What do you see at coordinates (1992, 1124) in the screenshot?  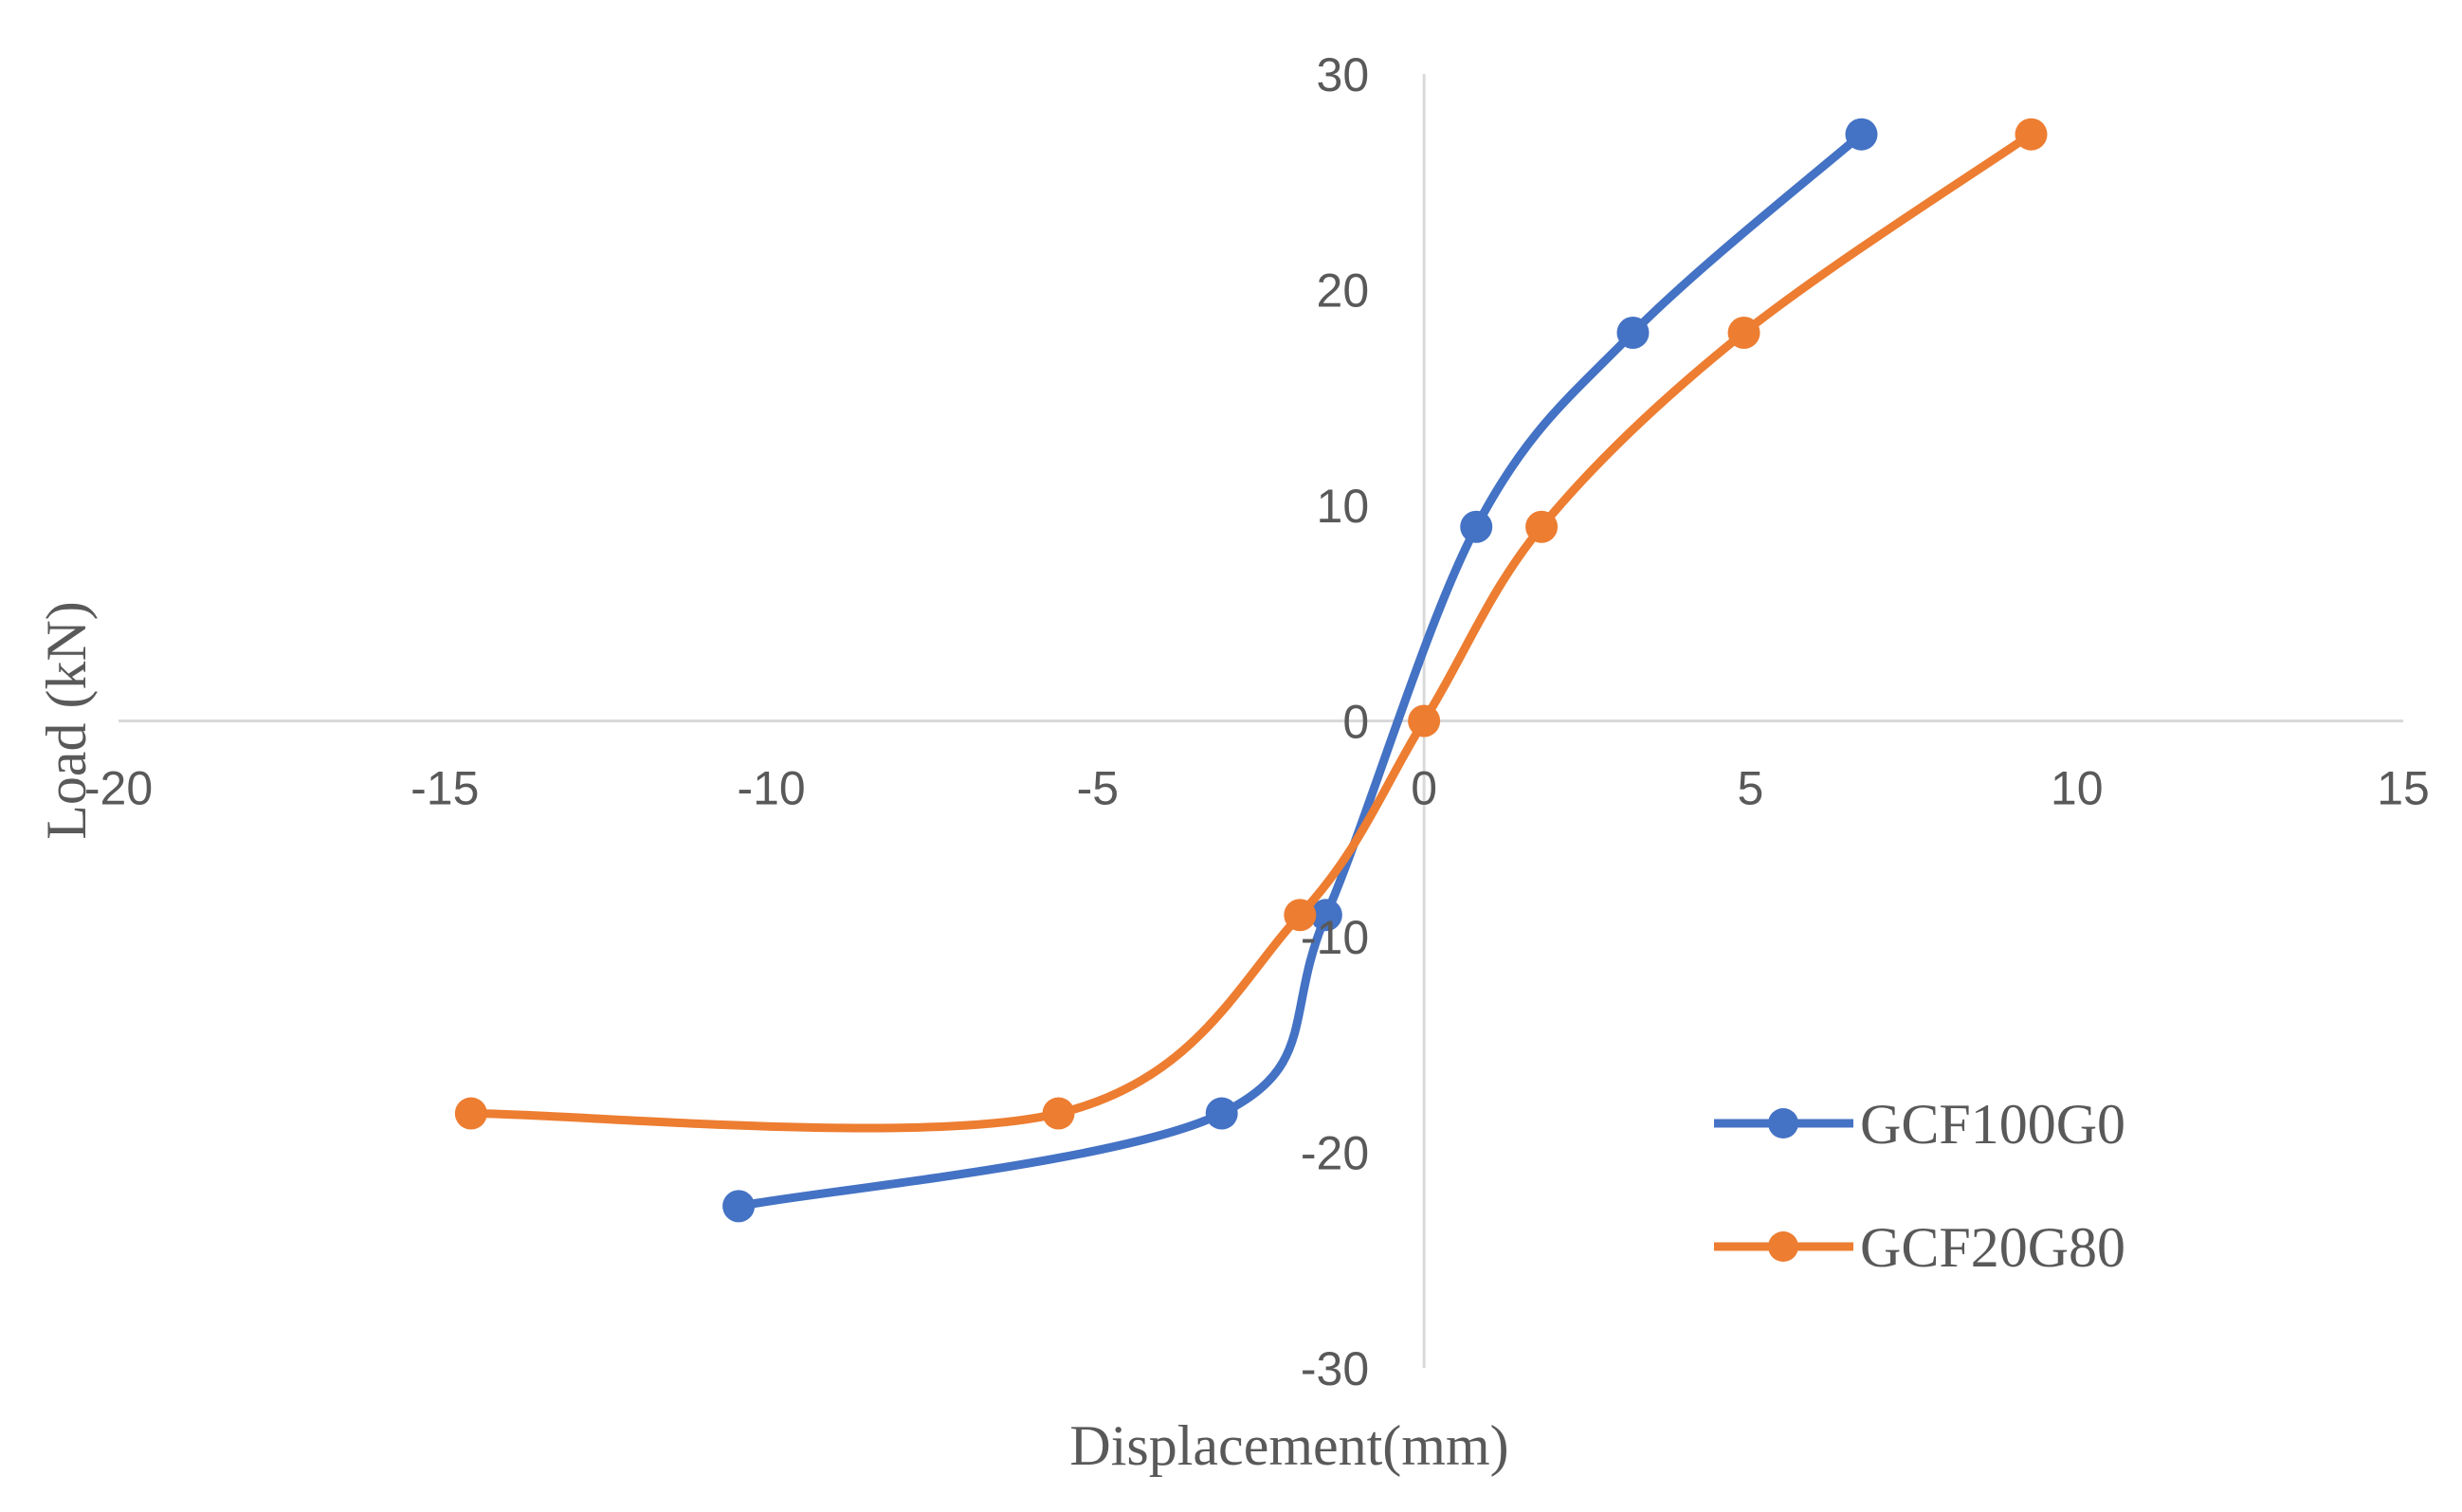 I see `legend-label: GCF100G0` at bounding box center [1992, 1124].